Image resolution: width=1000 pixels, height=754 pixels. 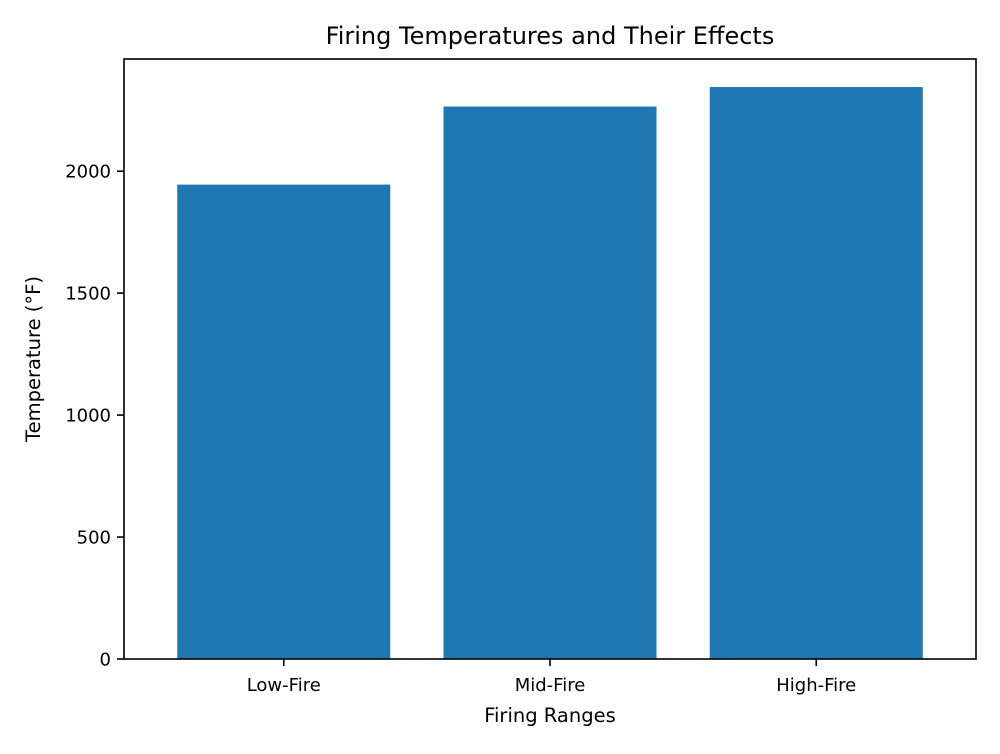 What do you see at coordinates (550, 685) in the screenshot?
I see `x-tick-label: Mid-Fire` at bounding box center [550, 685].